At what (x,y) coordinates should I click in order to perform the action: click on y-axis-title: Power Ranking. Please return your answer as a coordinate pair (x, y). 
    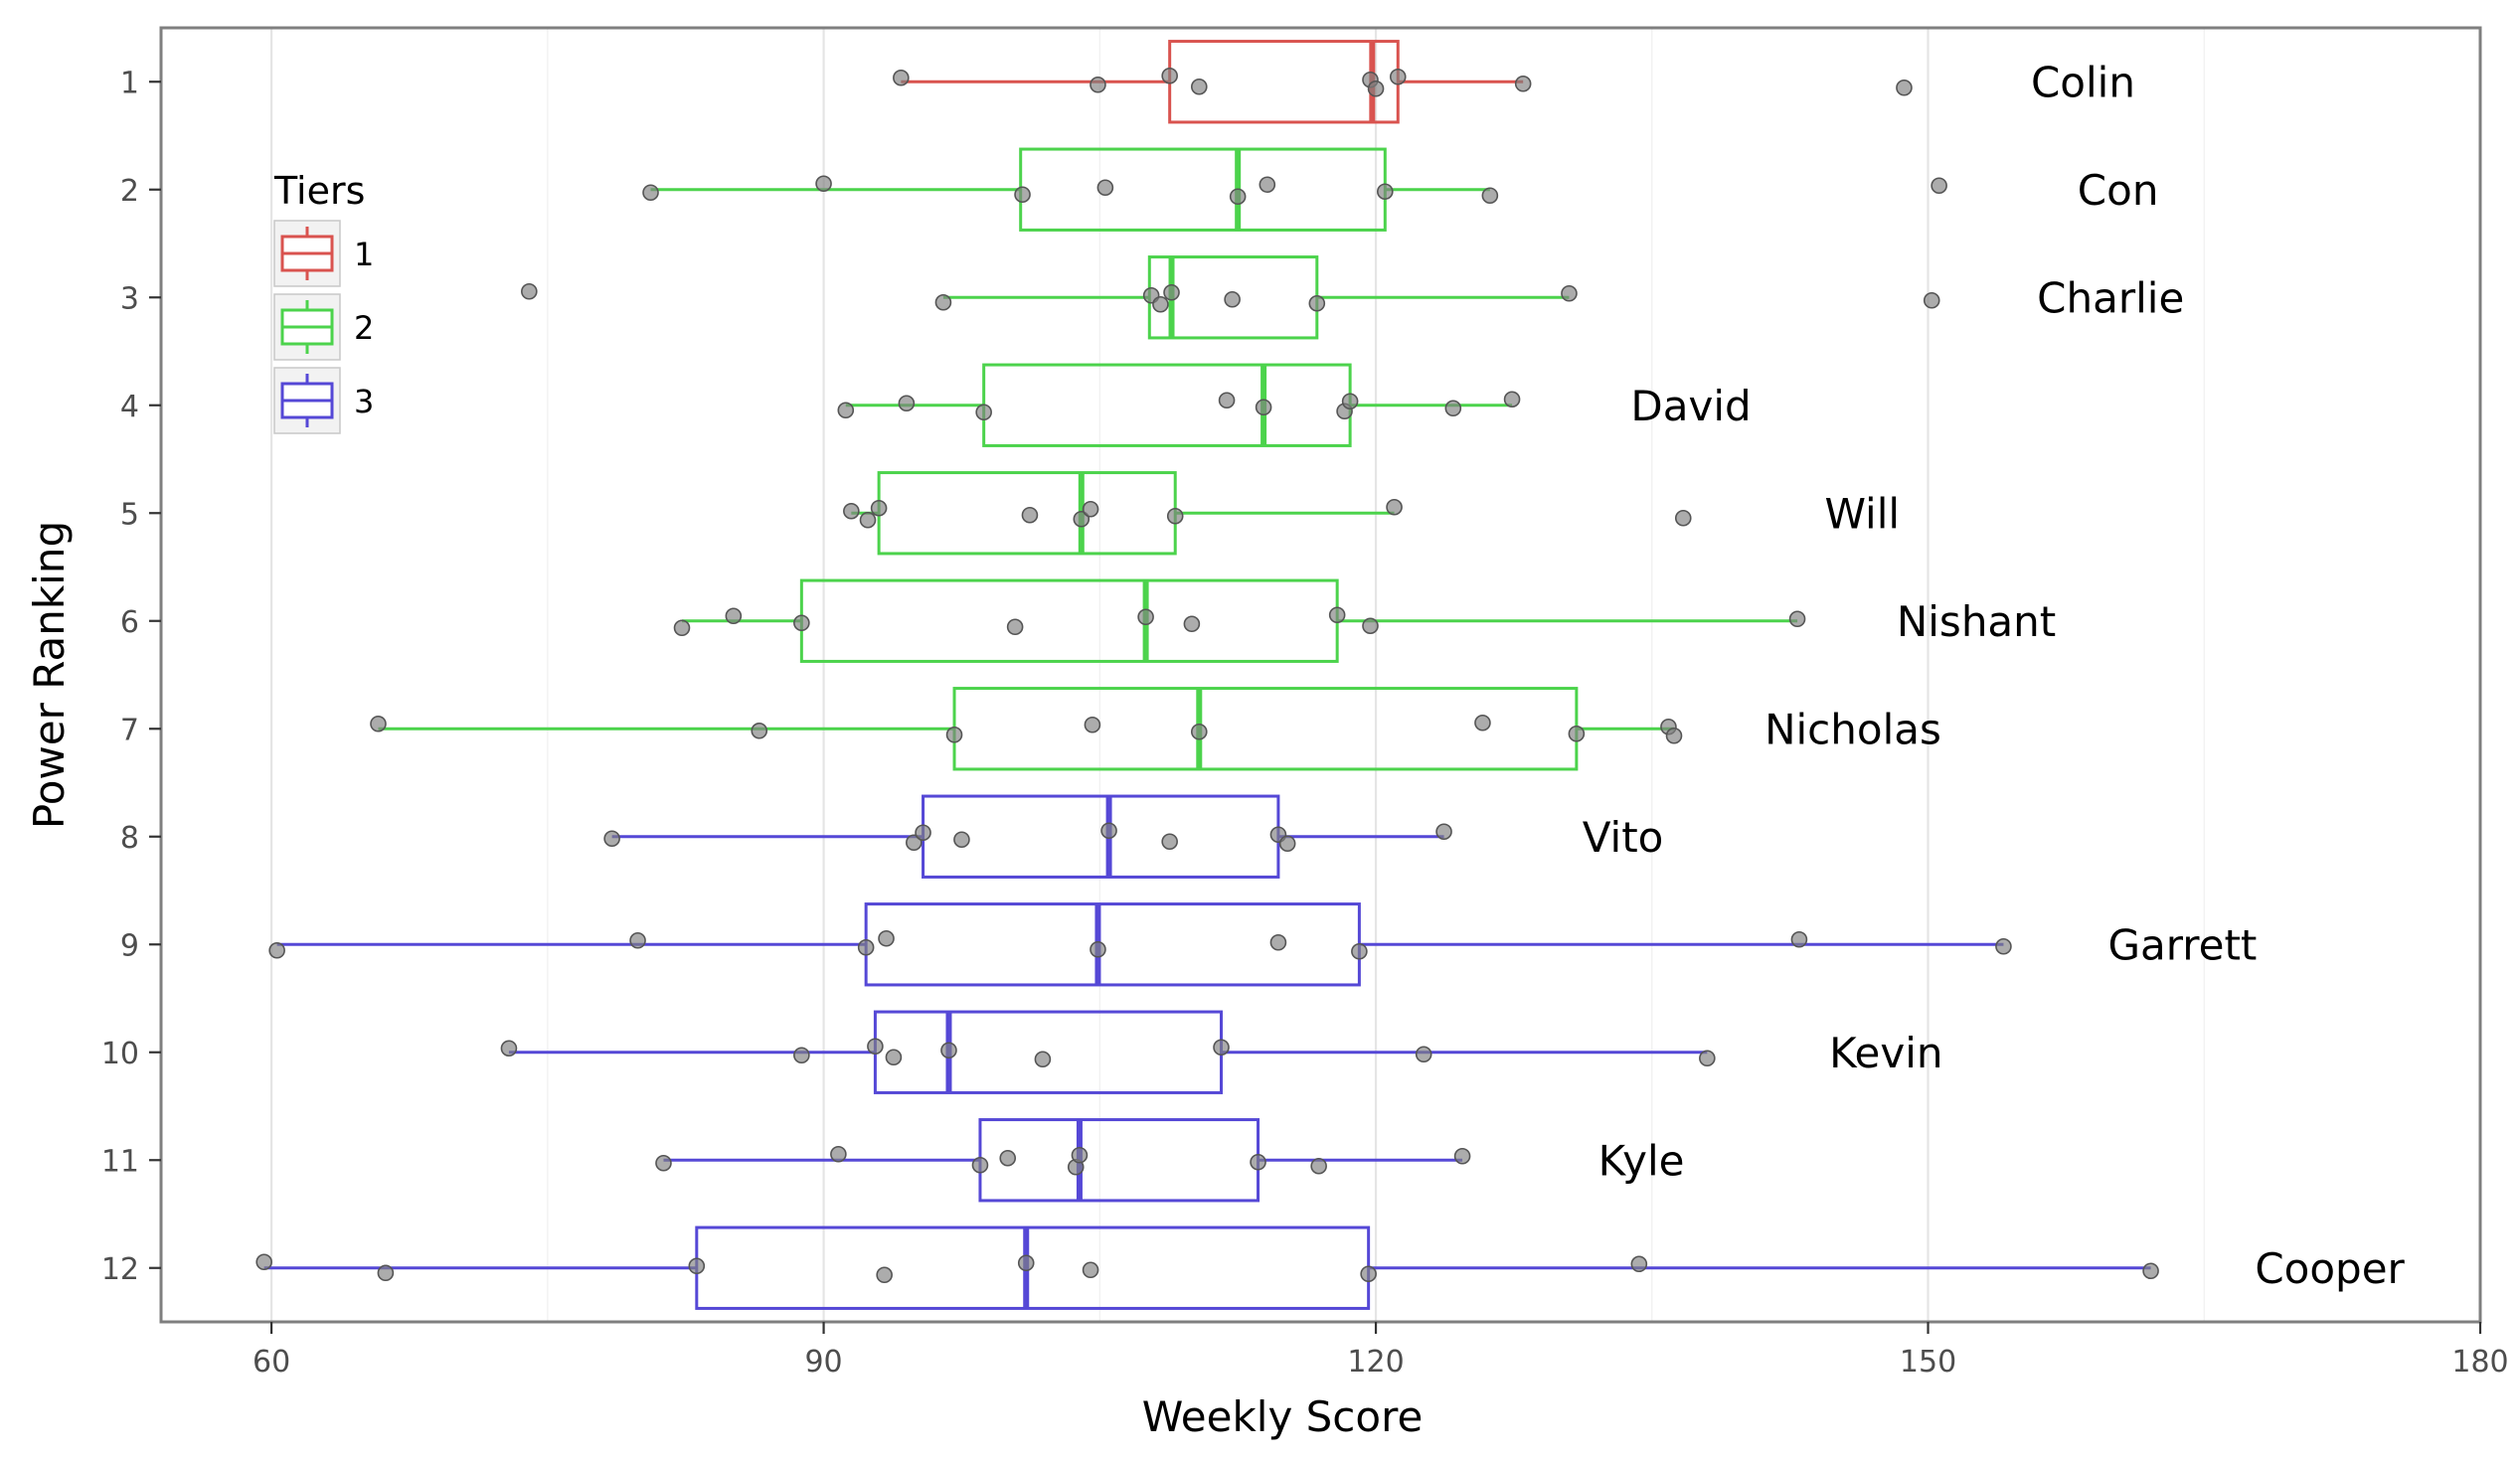
    Looking at the image, I should click on (49, 675).